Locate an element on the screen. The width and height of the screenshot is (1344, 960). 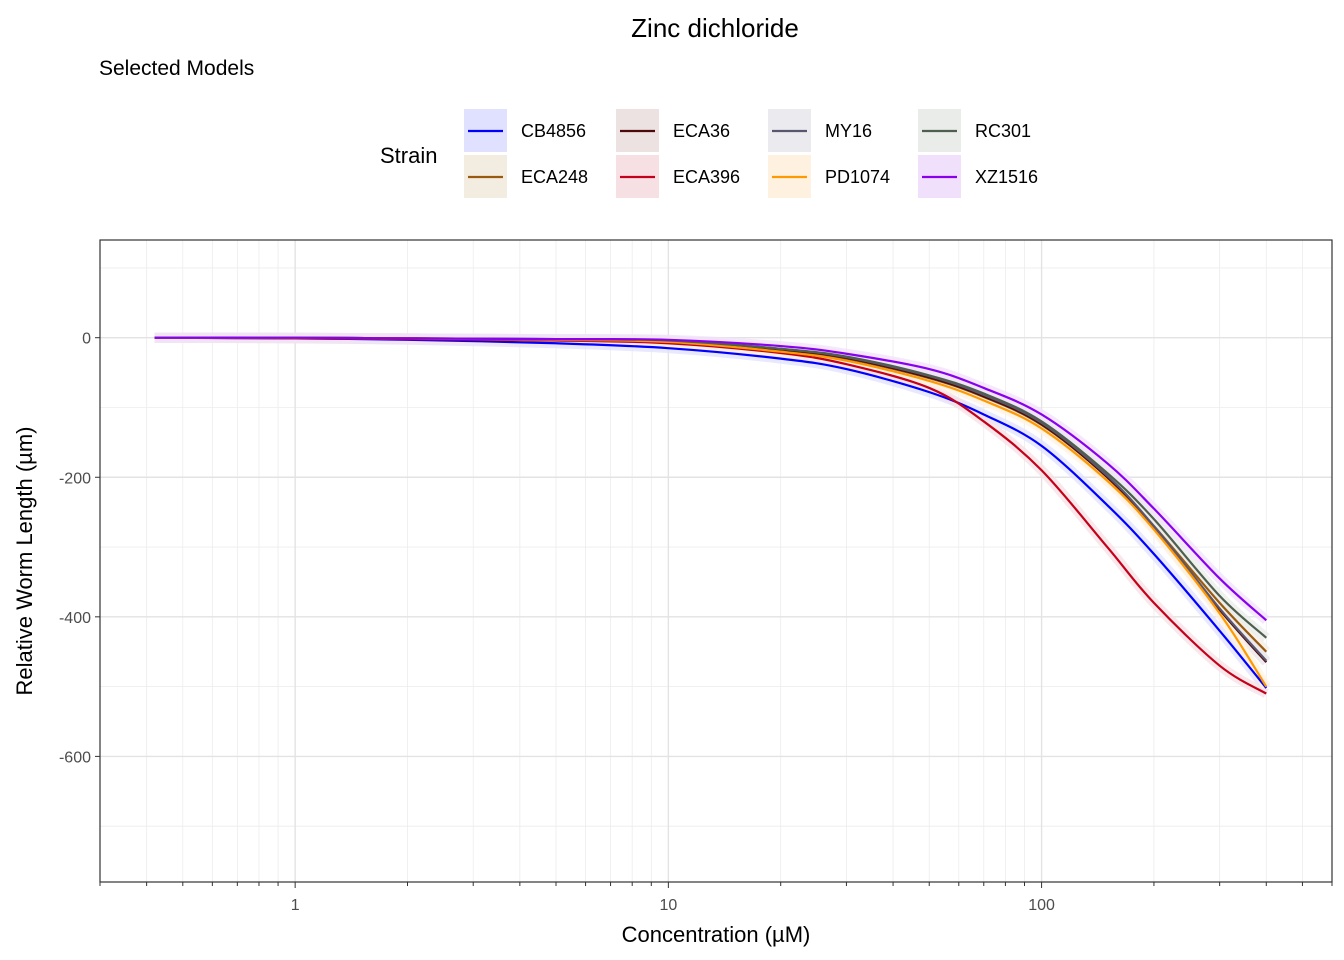
legend-label: CB4856 is located at coordinates (553, 131).